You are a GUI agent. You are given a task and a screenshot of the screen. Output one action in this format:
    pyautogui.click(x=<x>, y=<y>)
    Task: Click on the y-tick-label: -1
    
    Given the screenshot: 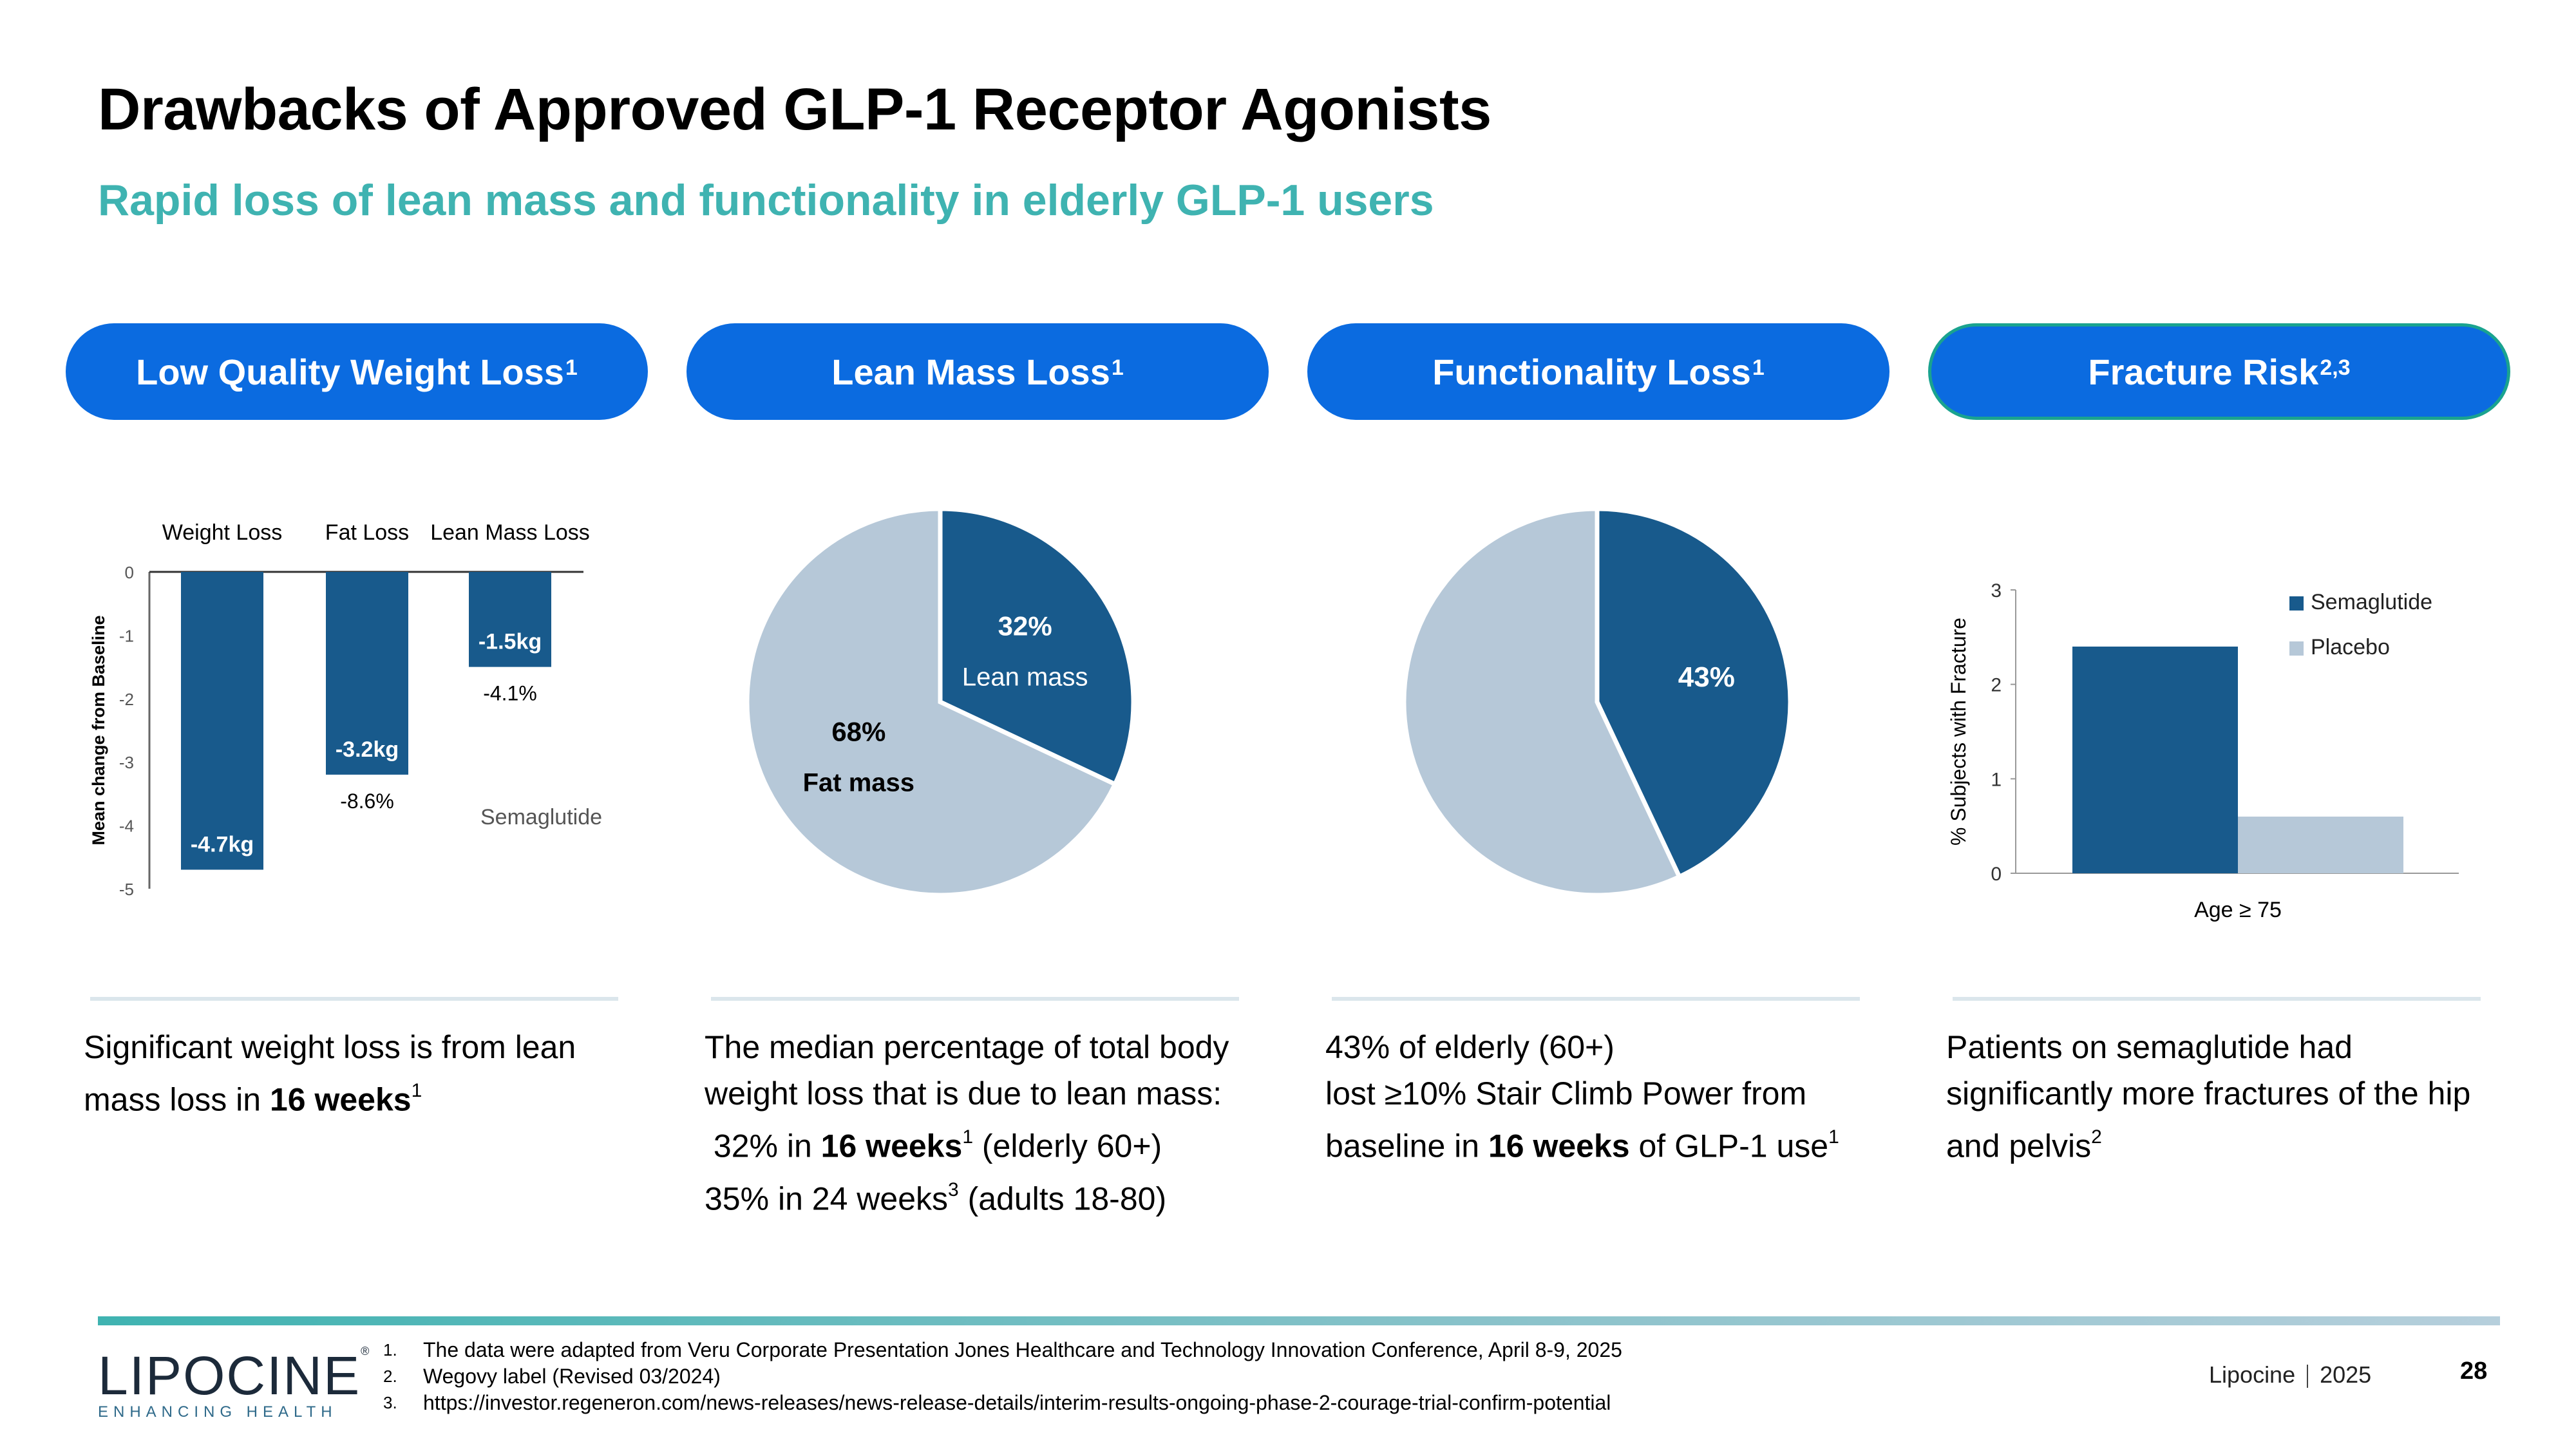 What is the action you would take?
    pyautogui.click(x=127, y=635)
    